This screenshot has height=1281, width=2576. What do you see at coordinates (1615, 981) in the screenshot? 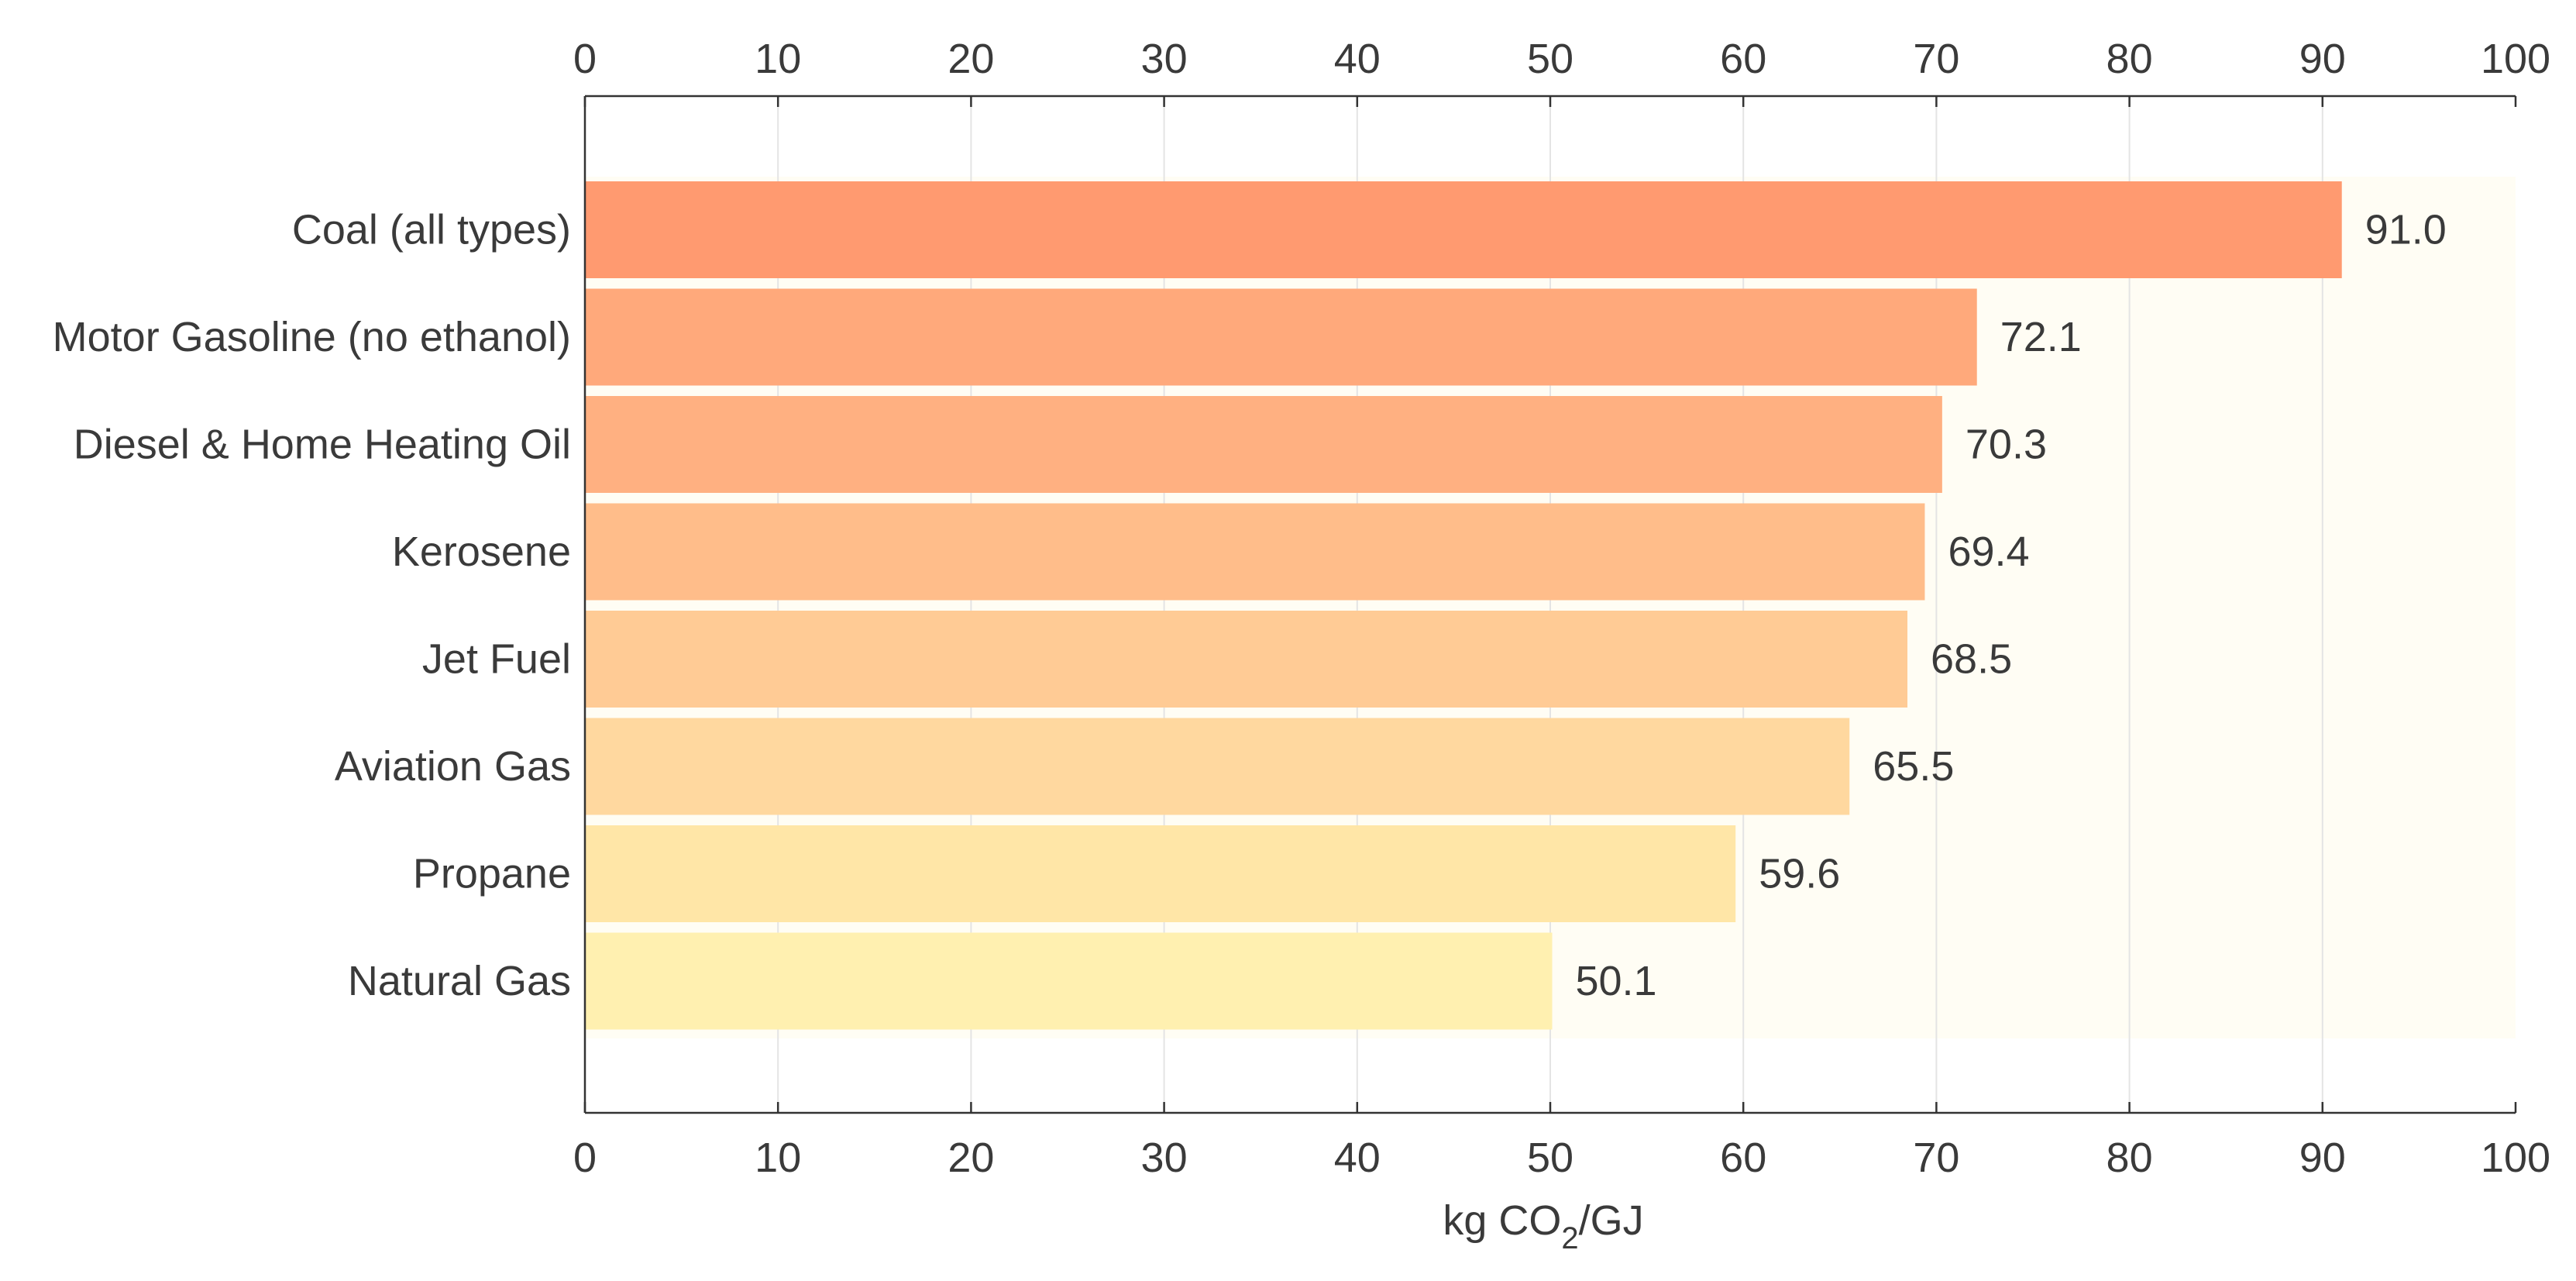
I see `value-label: 50.1` at bounding box center [1615, 981].